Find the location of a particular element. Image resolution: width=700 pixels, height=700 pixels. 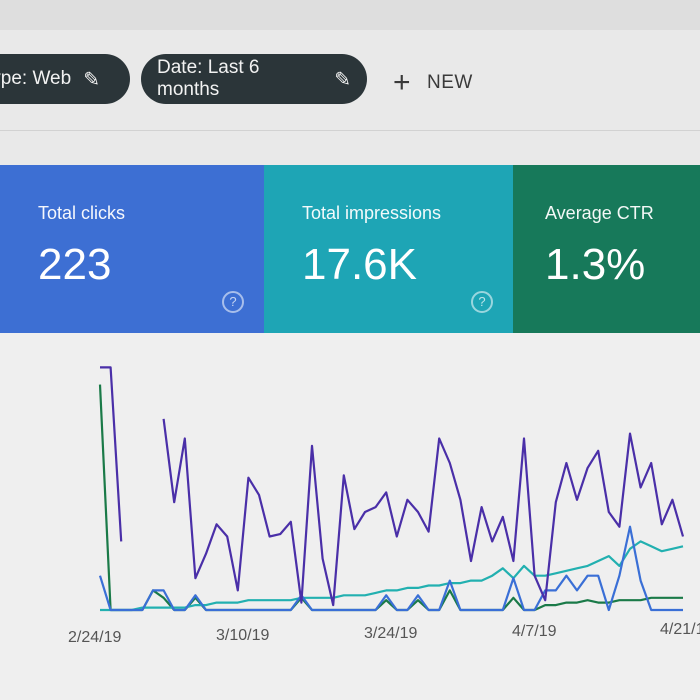

new-label: NEW is located at coordinates (450, 82).